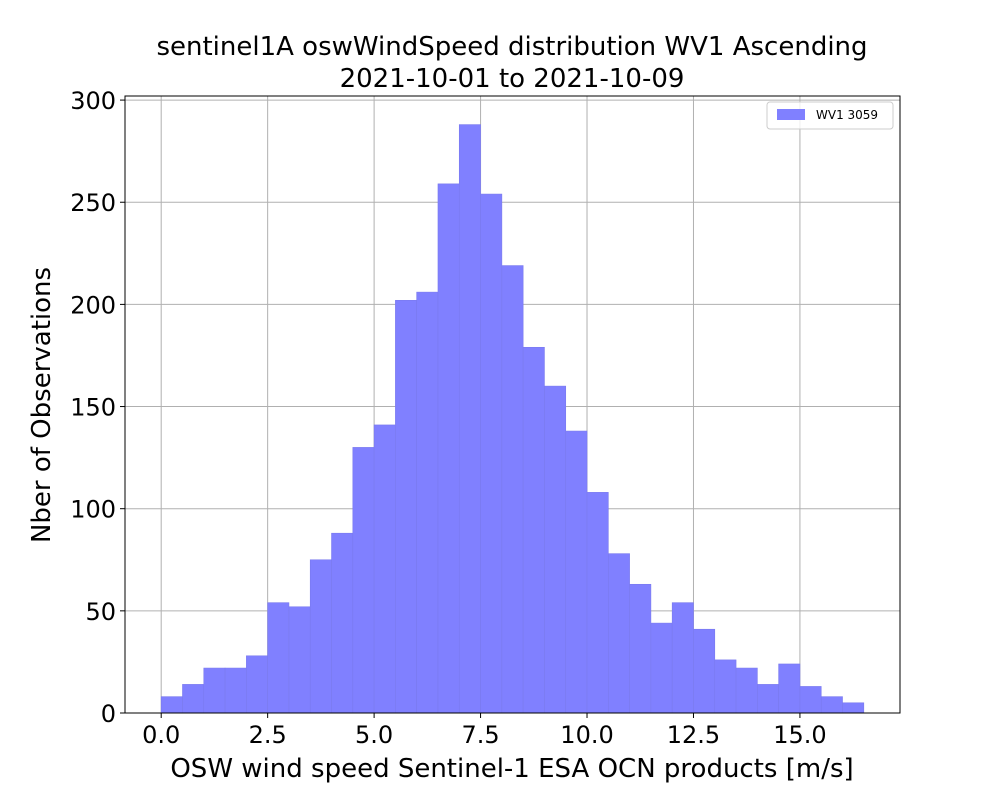 This screenshot has width=1000, height=800. I want to click on y-tick-label: 100, so click(93, 510).